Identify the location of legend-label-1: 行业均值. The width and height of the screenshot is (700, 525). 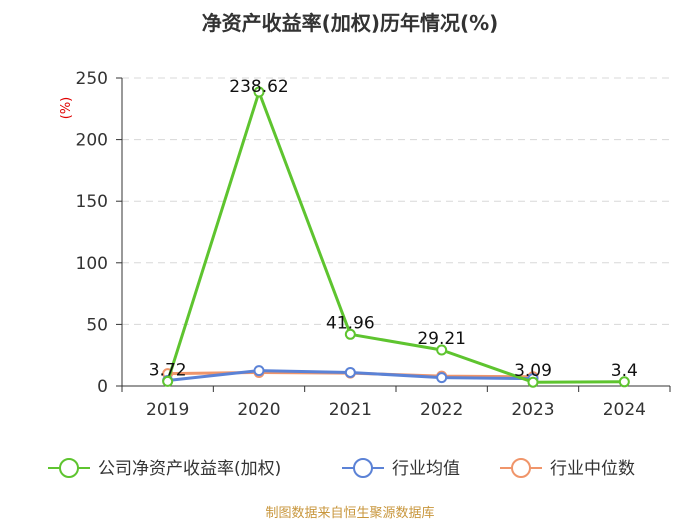
(426, 469).